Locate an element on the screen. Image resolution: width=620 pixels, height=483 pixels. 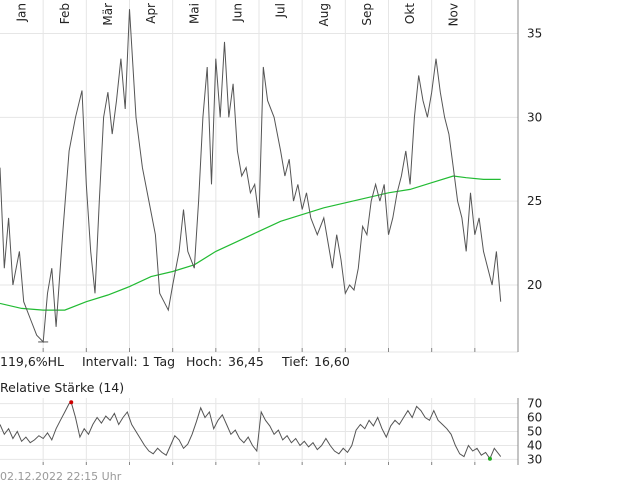
rsi-tick-label: 30 is located at coordinates (534, 459).